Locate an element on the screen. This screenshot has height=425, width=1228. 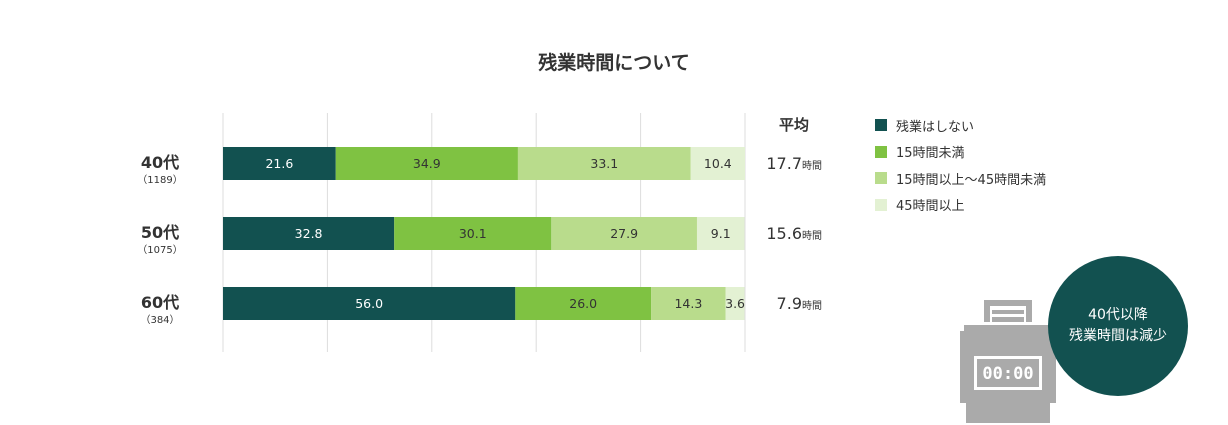
legend-item: 45時間以上 is located at coordinates (960, 205).